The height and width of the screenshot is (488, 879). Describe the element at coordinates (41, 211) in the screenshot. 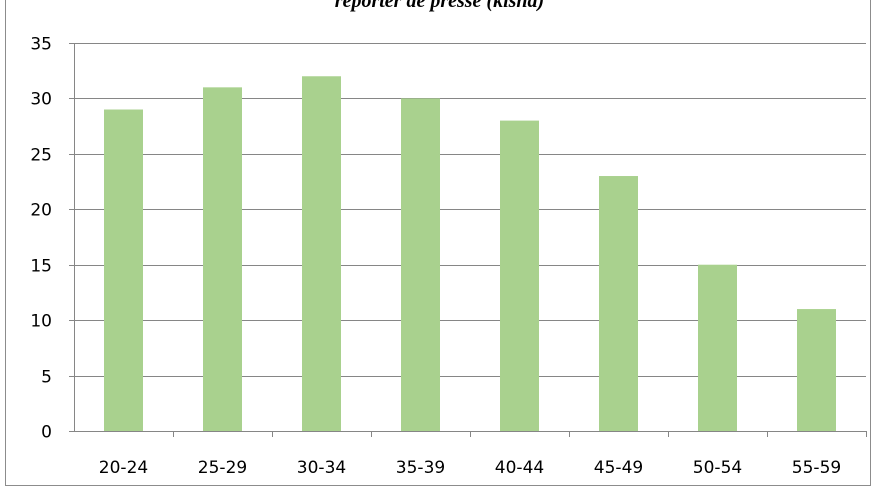

I see `y-tick-label: 20` at that location.